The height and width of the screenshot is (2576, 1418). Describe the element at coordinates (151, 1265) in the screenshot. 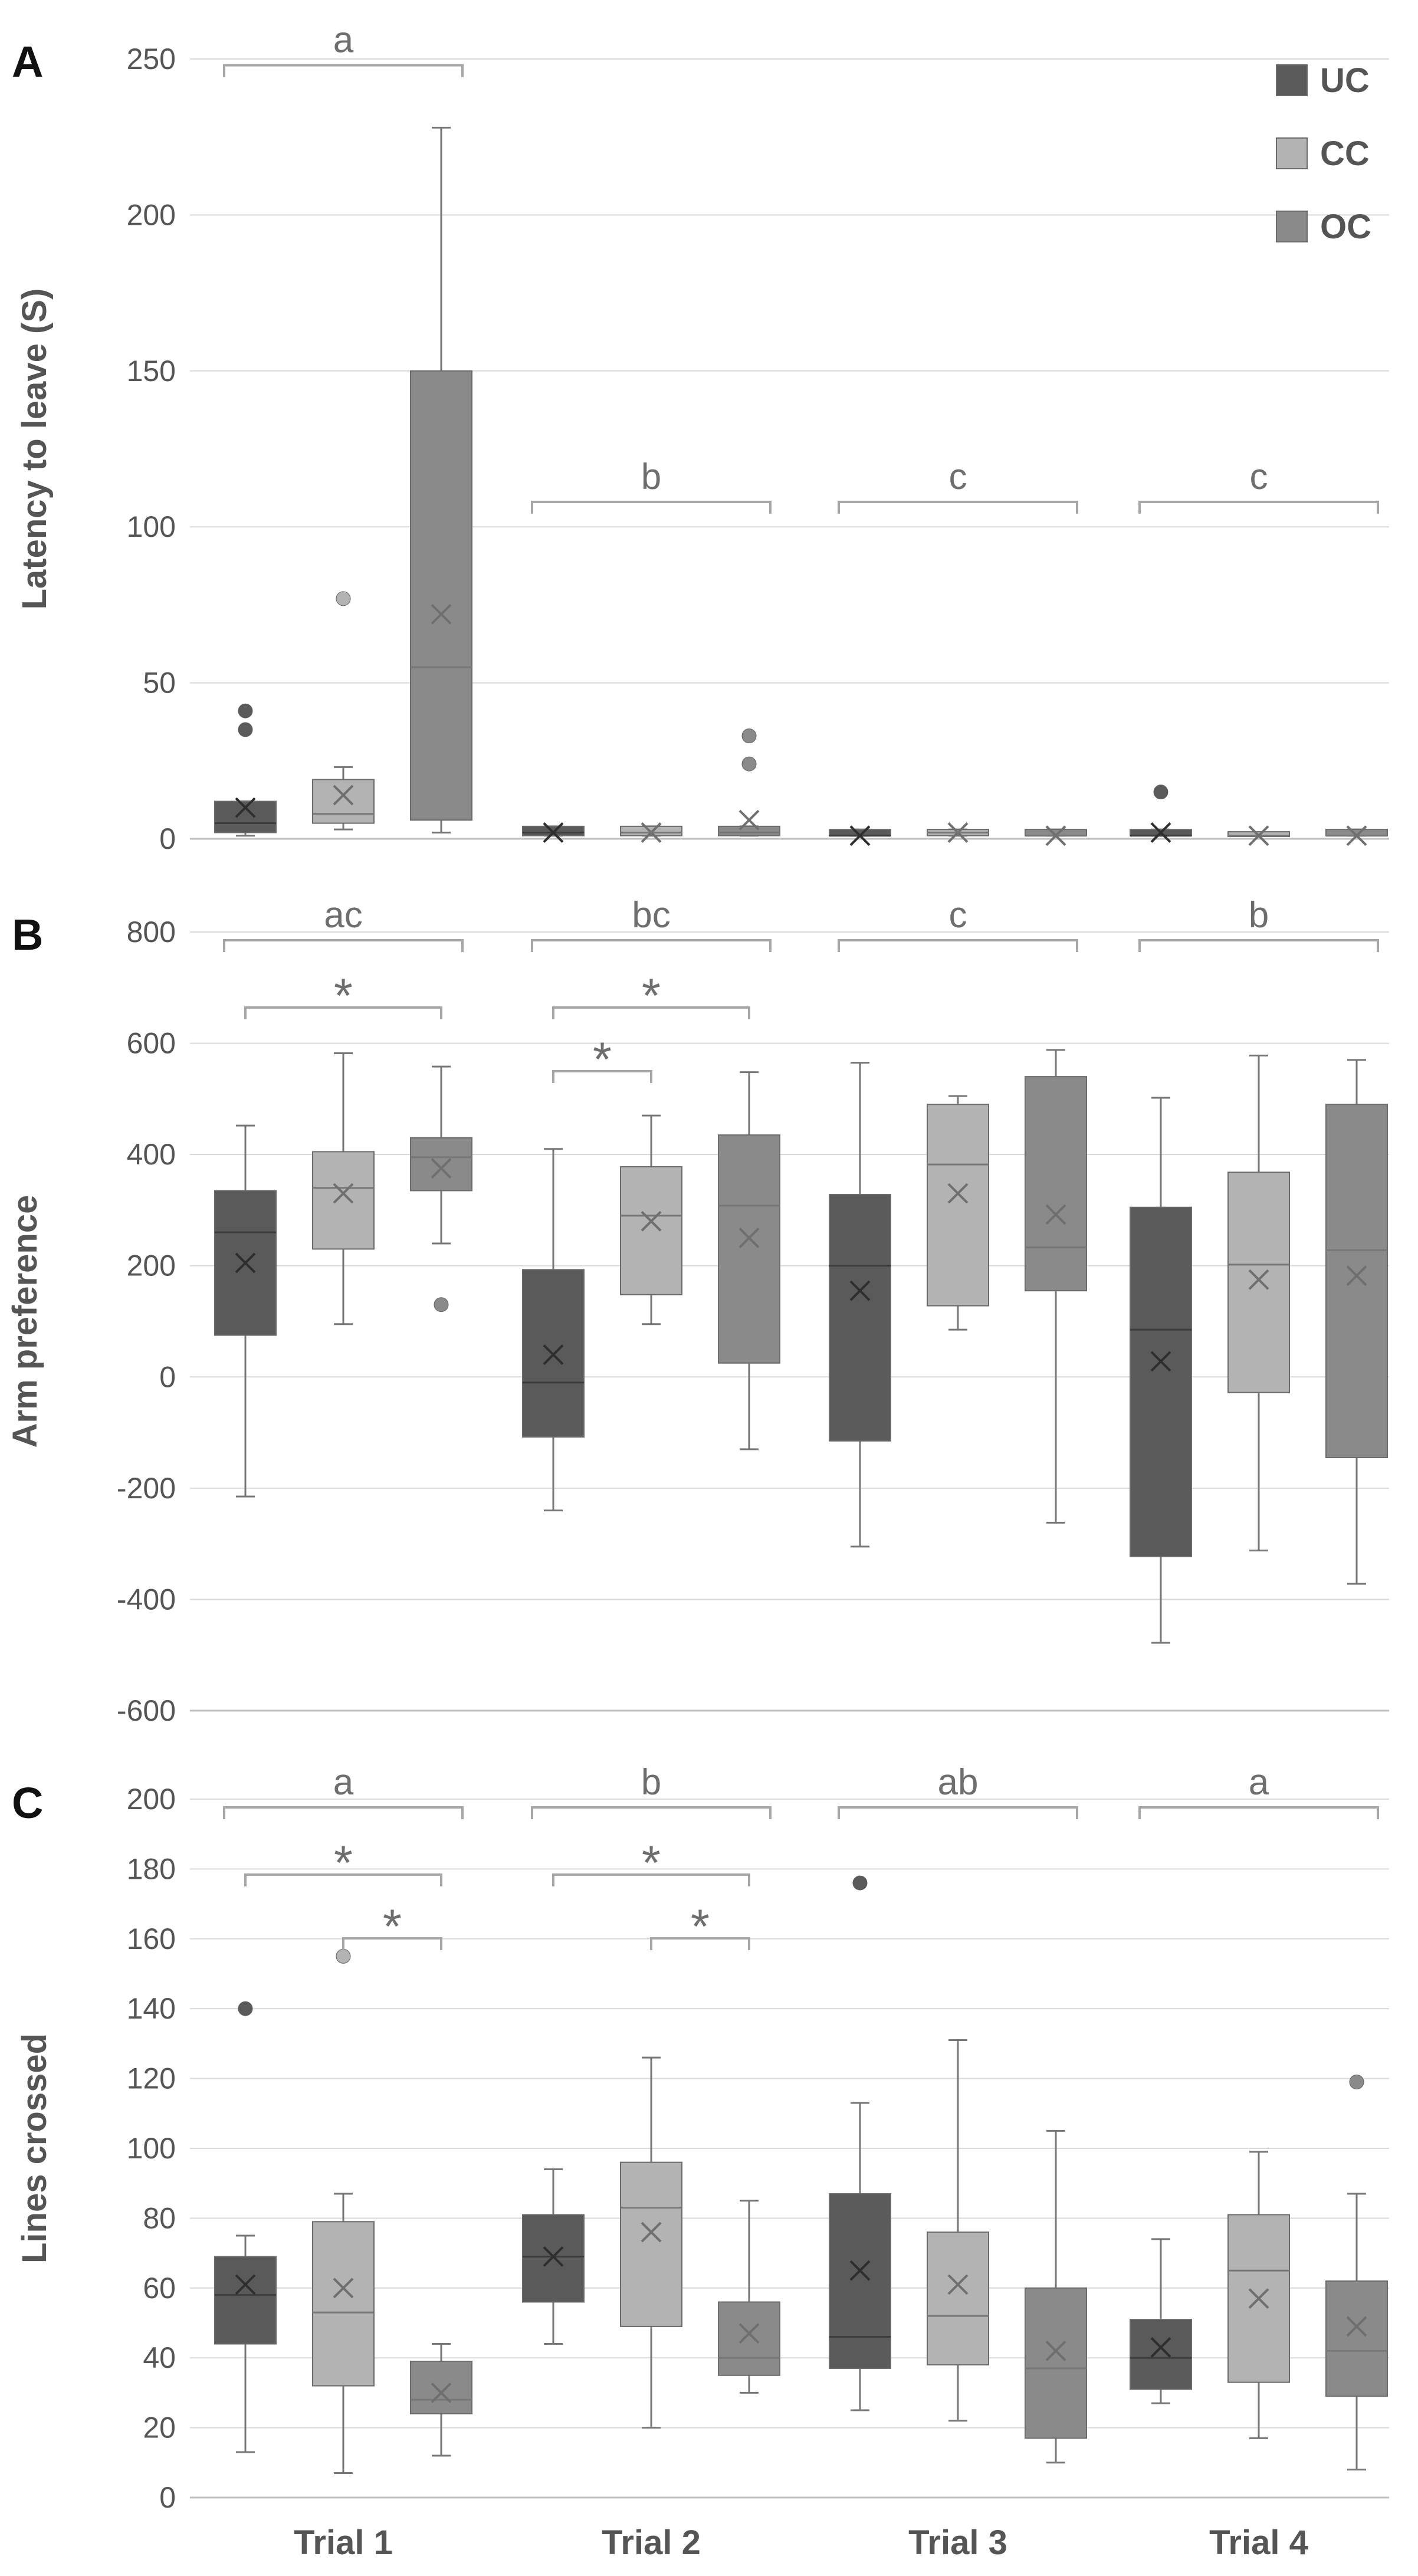

I see `y-tick-label: 200` at that location.